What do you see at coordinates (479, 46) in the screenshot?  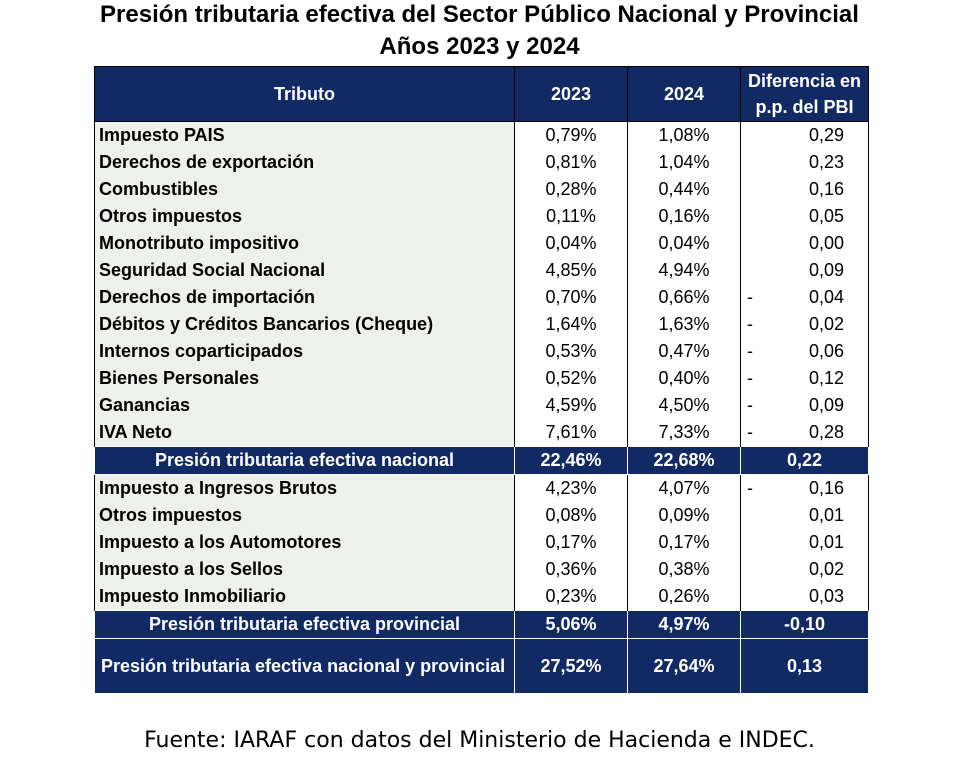 I see `page-subtitle: Años 2023 y 2024` at bounding box center [479, 46].